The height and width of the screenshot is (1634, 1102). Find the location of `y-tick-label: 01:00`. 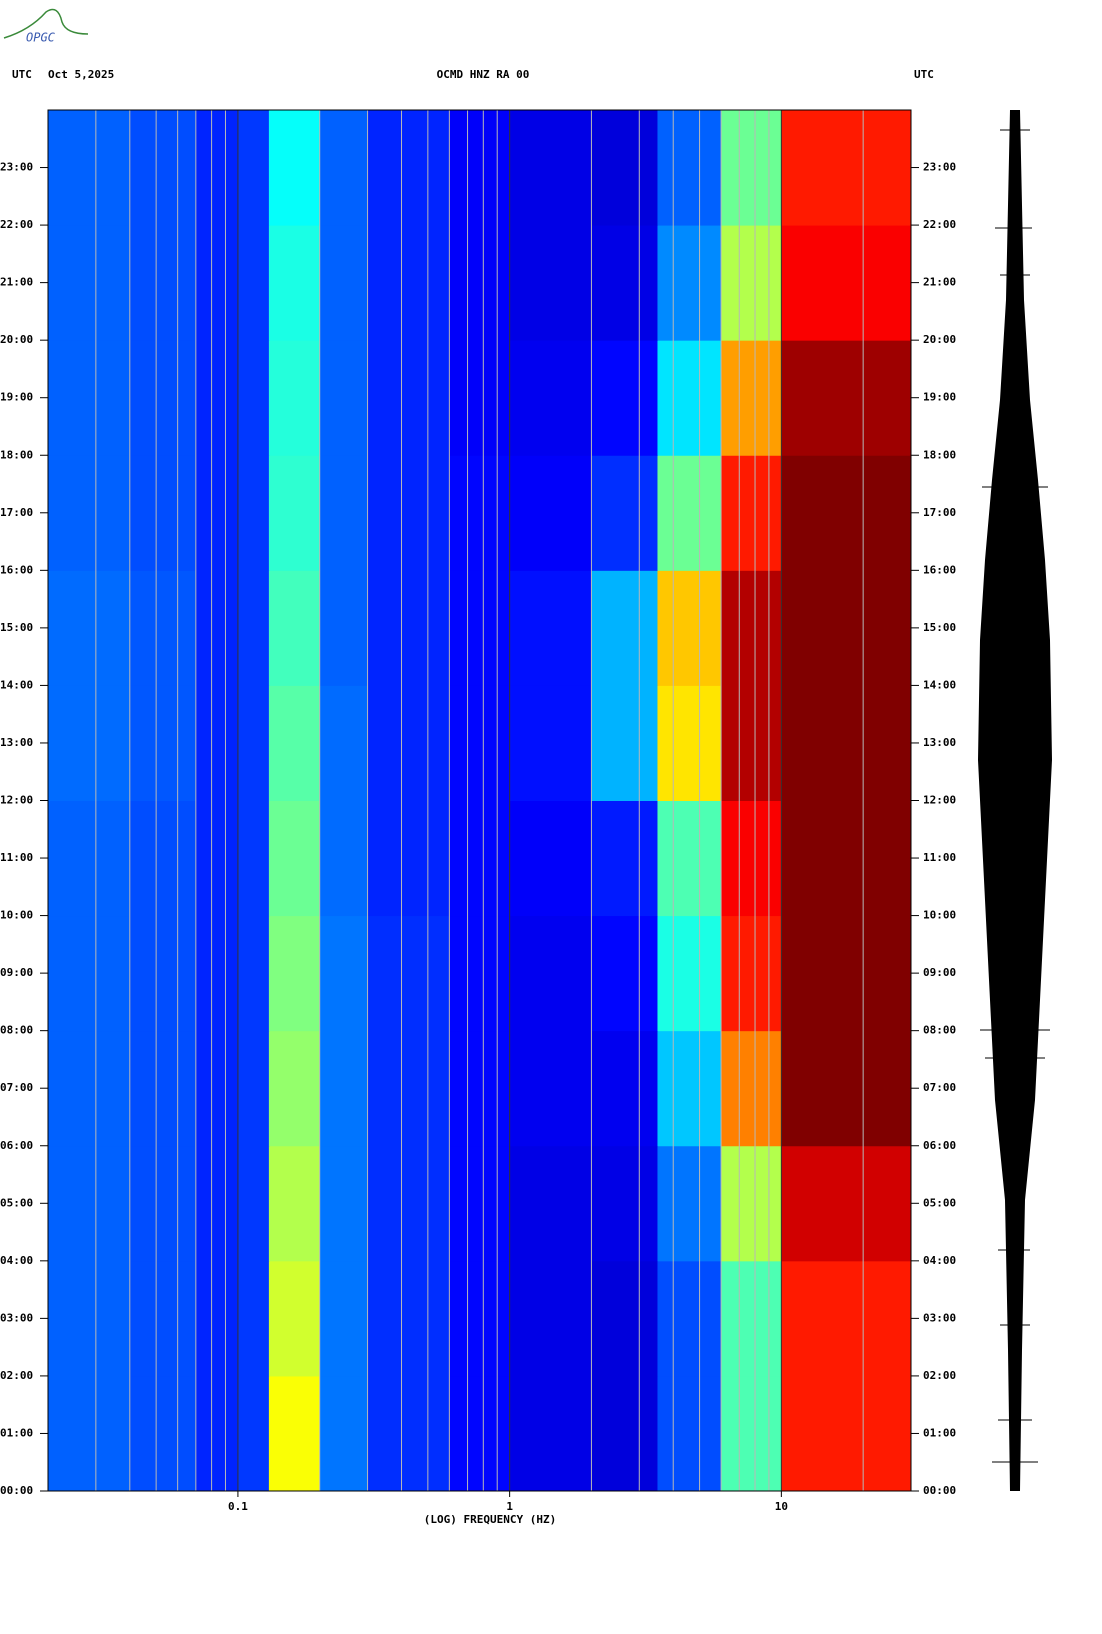

y-tick-label: 01:00 is located at coordinates (939, 1432).